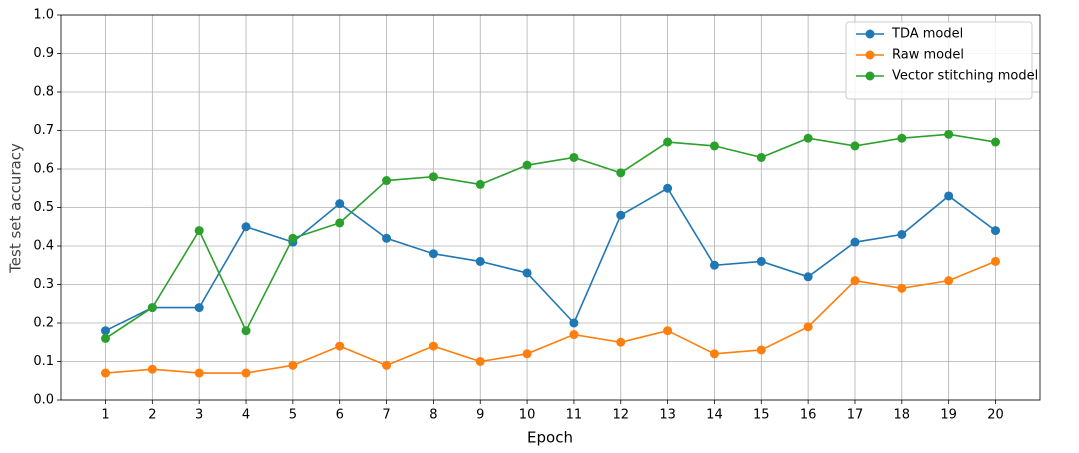  I want to click on y-tick-label: 0.4, so click(43, 246).